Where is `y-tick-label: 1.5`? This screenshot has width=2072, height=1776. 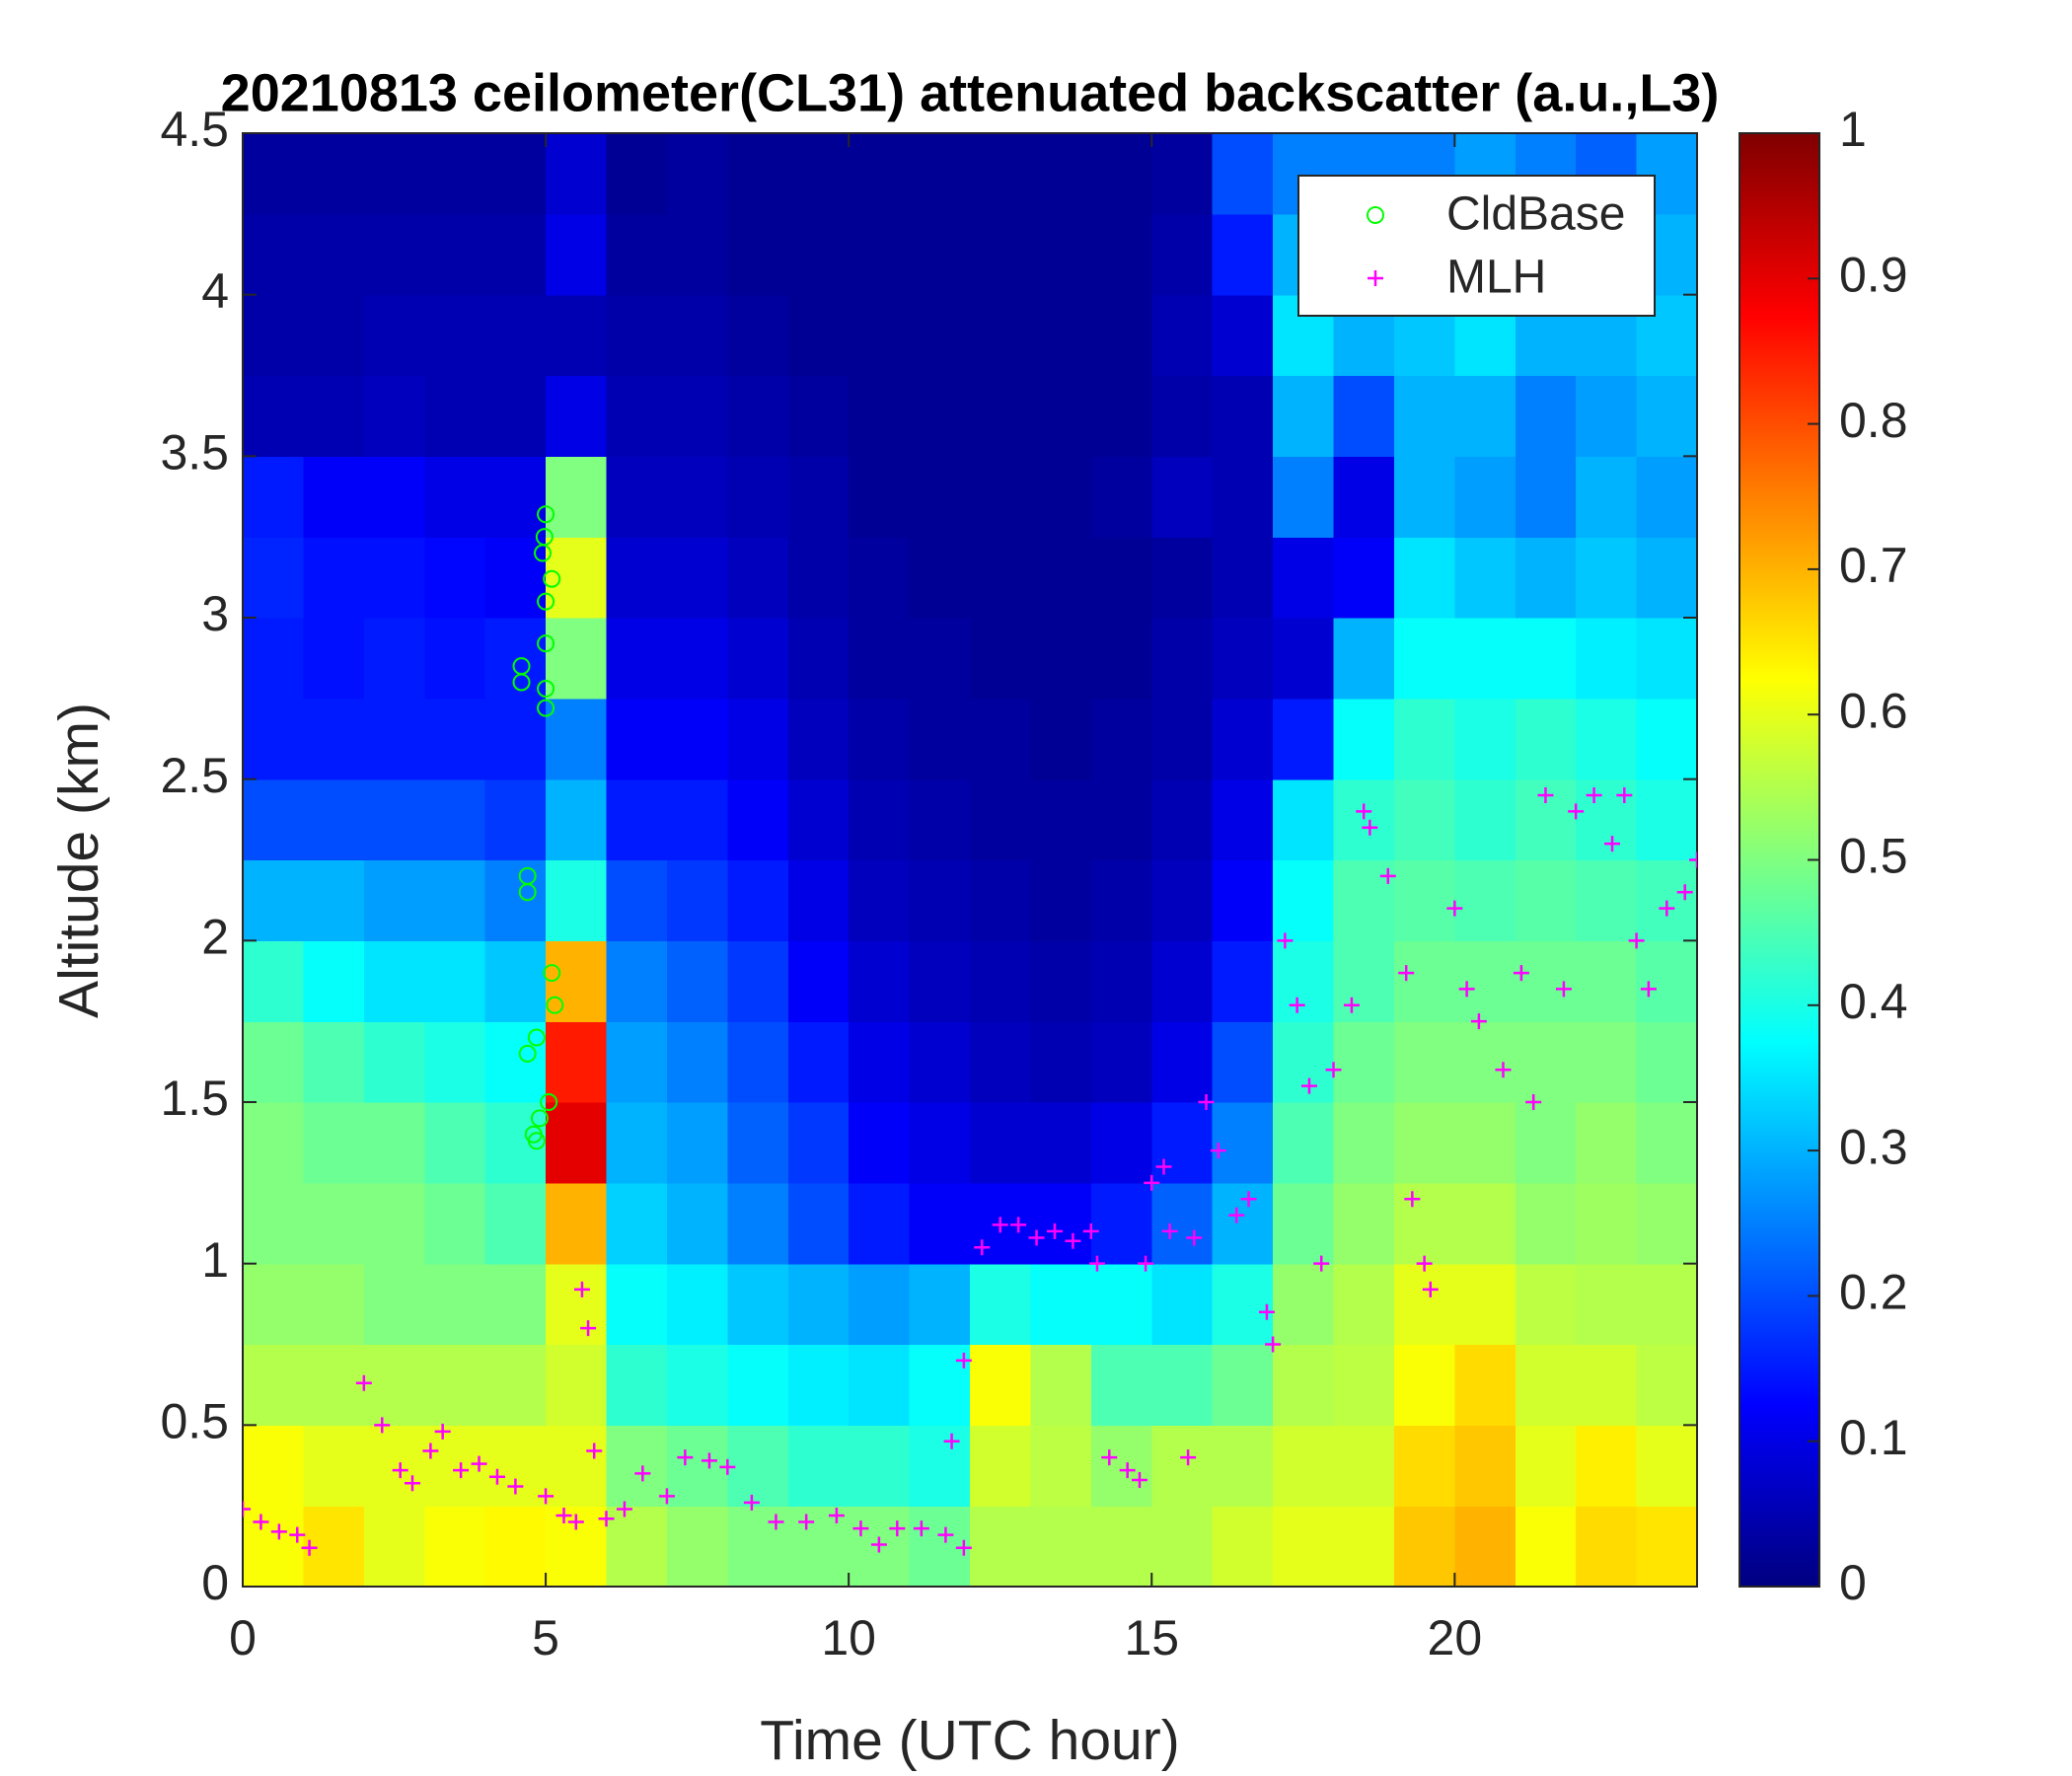 y-tick-label: 1.5 is located at coordinates (194, 1098).